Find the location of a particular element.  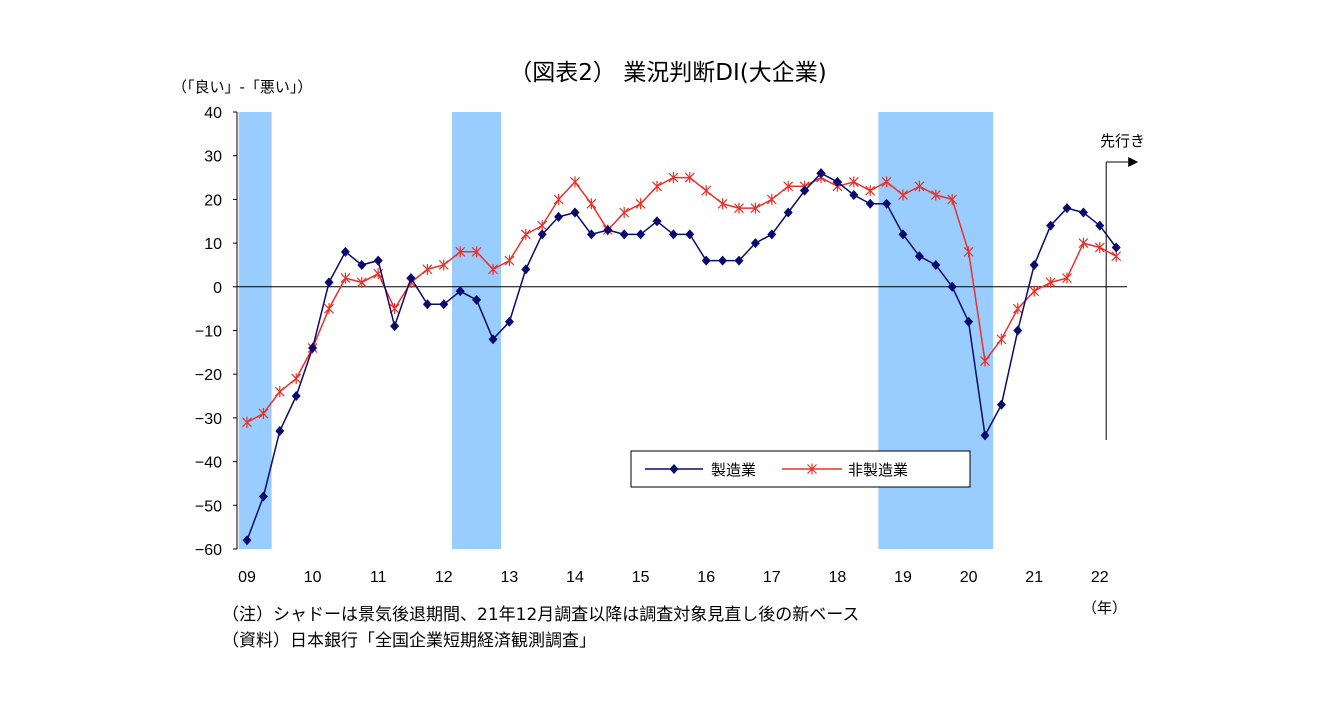

x-tick-label: 14 is located at coordinates (575, 577).